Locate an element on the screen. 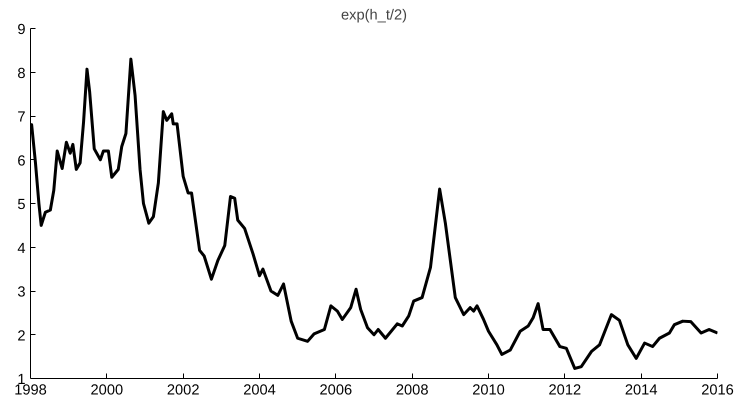 This screenshot has height=405, width=741. x-tick-label: 2014 is located at coordinates (641, 390).